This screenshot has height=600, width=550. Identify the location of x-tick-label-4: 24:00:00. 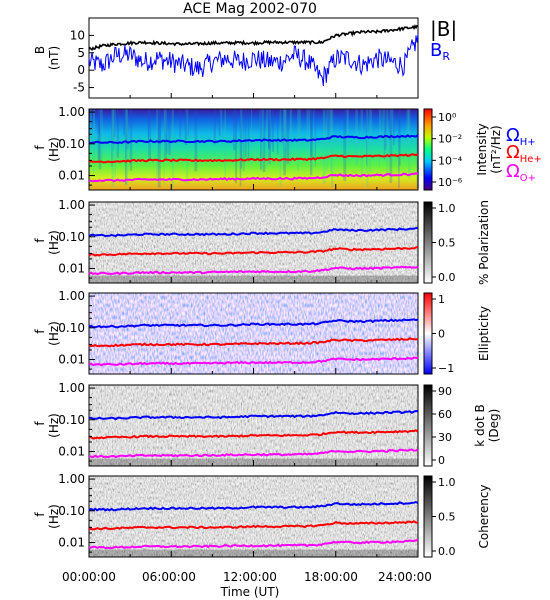
(405, 577).